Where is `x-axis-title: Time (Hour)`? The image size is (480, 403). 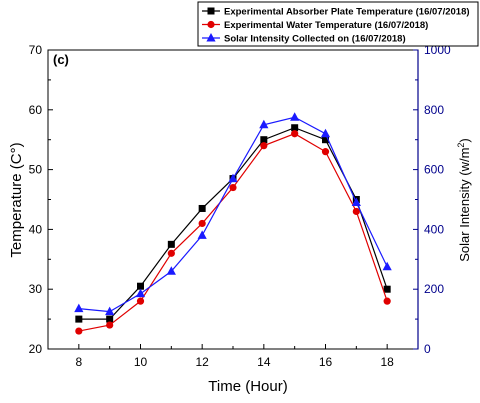
x-axis-title: Time (Hour) is located at coordinates (247, 386).